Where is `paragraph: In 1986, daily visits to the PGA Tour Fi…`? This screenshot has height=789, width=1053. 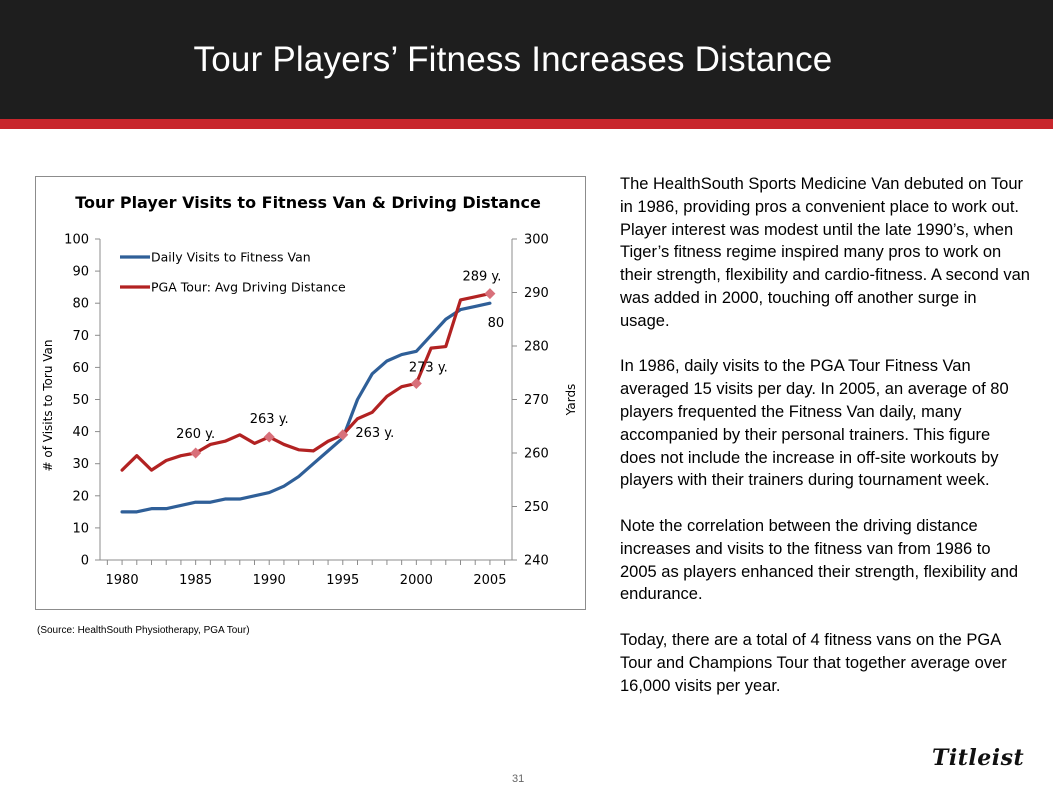 paragraph: In 1986, daily visits to the PGA Tour Fi… is located at coordinates (814, 423).